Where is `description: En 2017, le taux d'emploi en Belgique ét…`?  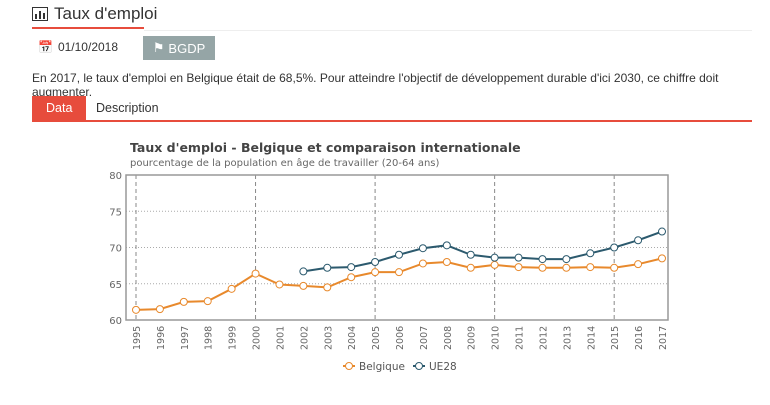
description: En 2017, le taux d'emploi en Belgique ét… is located at coordinates (375, 85).